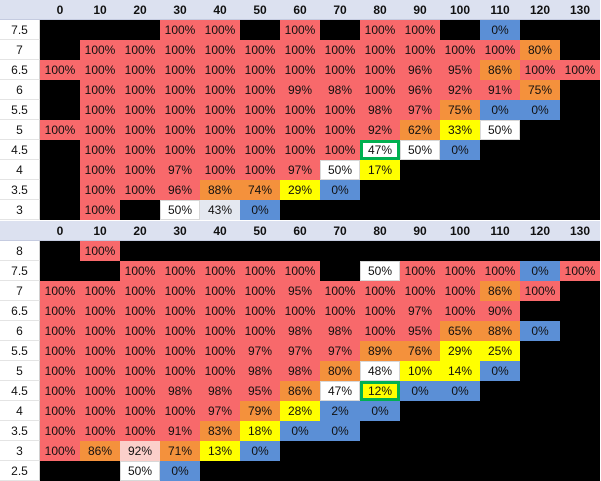  I want to click on row-header: 6, so click(20, 90).